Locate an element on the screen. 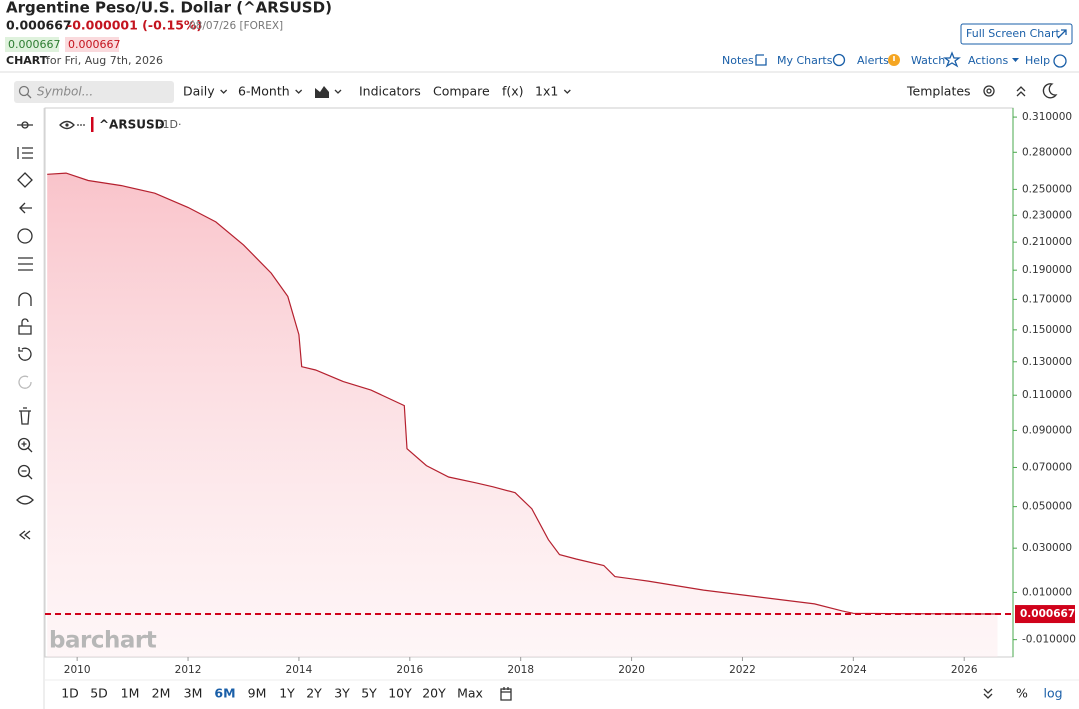 The height and width of the screenshot is (709, 1079). theme-icon is located at coordinates (1050, 91).